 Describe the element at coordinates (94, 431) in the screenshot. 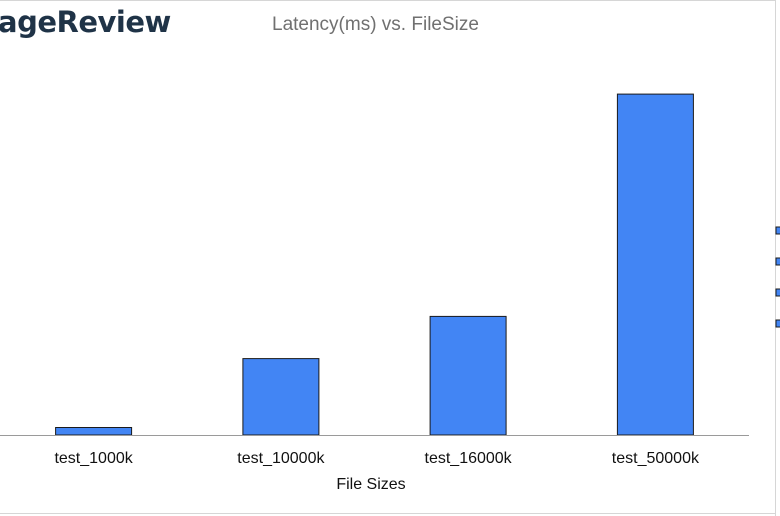

I see `bar-test_1000k` at that location.